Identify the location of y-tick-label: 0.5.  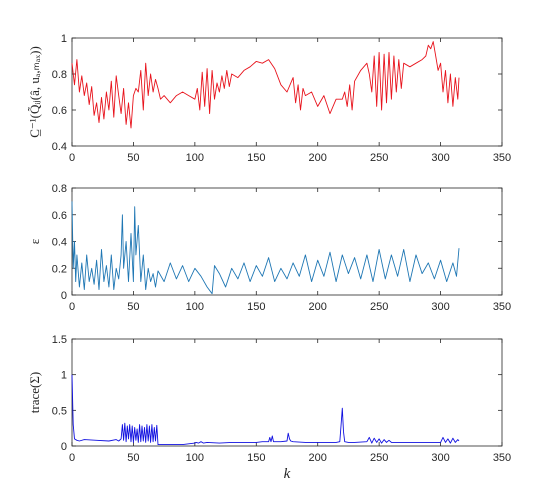
(59, 411).